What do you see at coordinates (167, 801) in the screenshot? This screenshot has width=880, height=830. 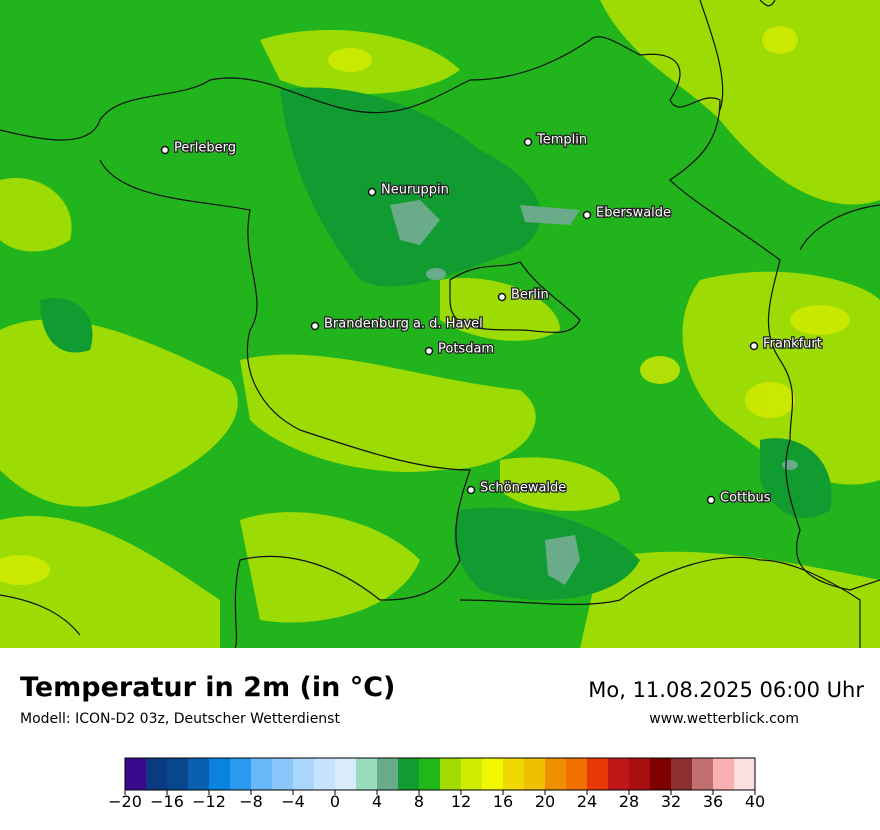 I see `colorbar-tick-label: −16` at bounding box center [167, 801].